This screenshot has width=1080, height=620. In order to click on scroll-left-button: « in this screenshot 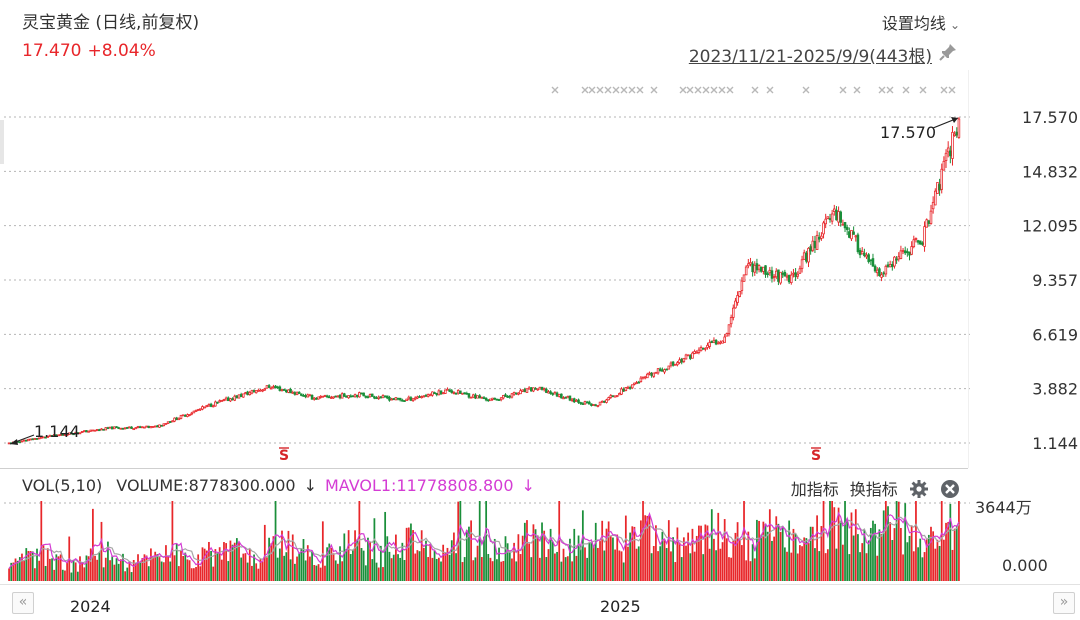, I will do `click(23, 603)`.